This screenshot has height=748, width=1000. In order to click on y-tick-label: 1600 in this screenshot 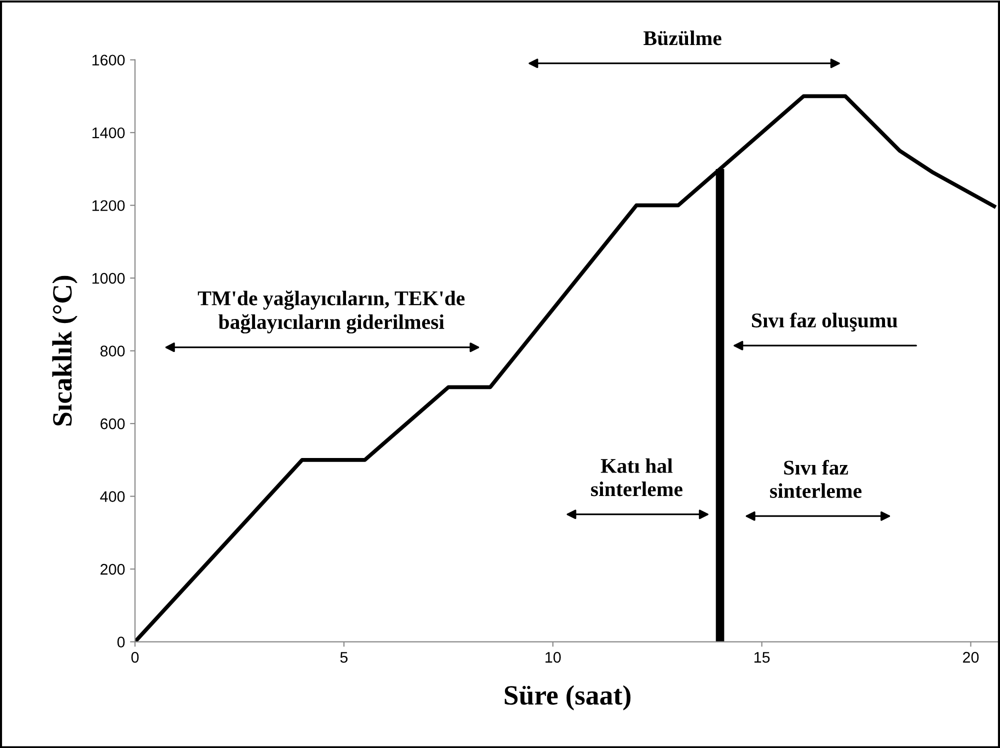, I will do `click(108, 60)`.